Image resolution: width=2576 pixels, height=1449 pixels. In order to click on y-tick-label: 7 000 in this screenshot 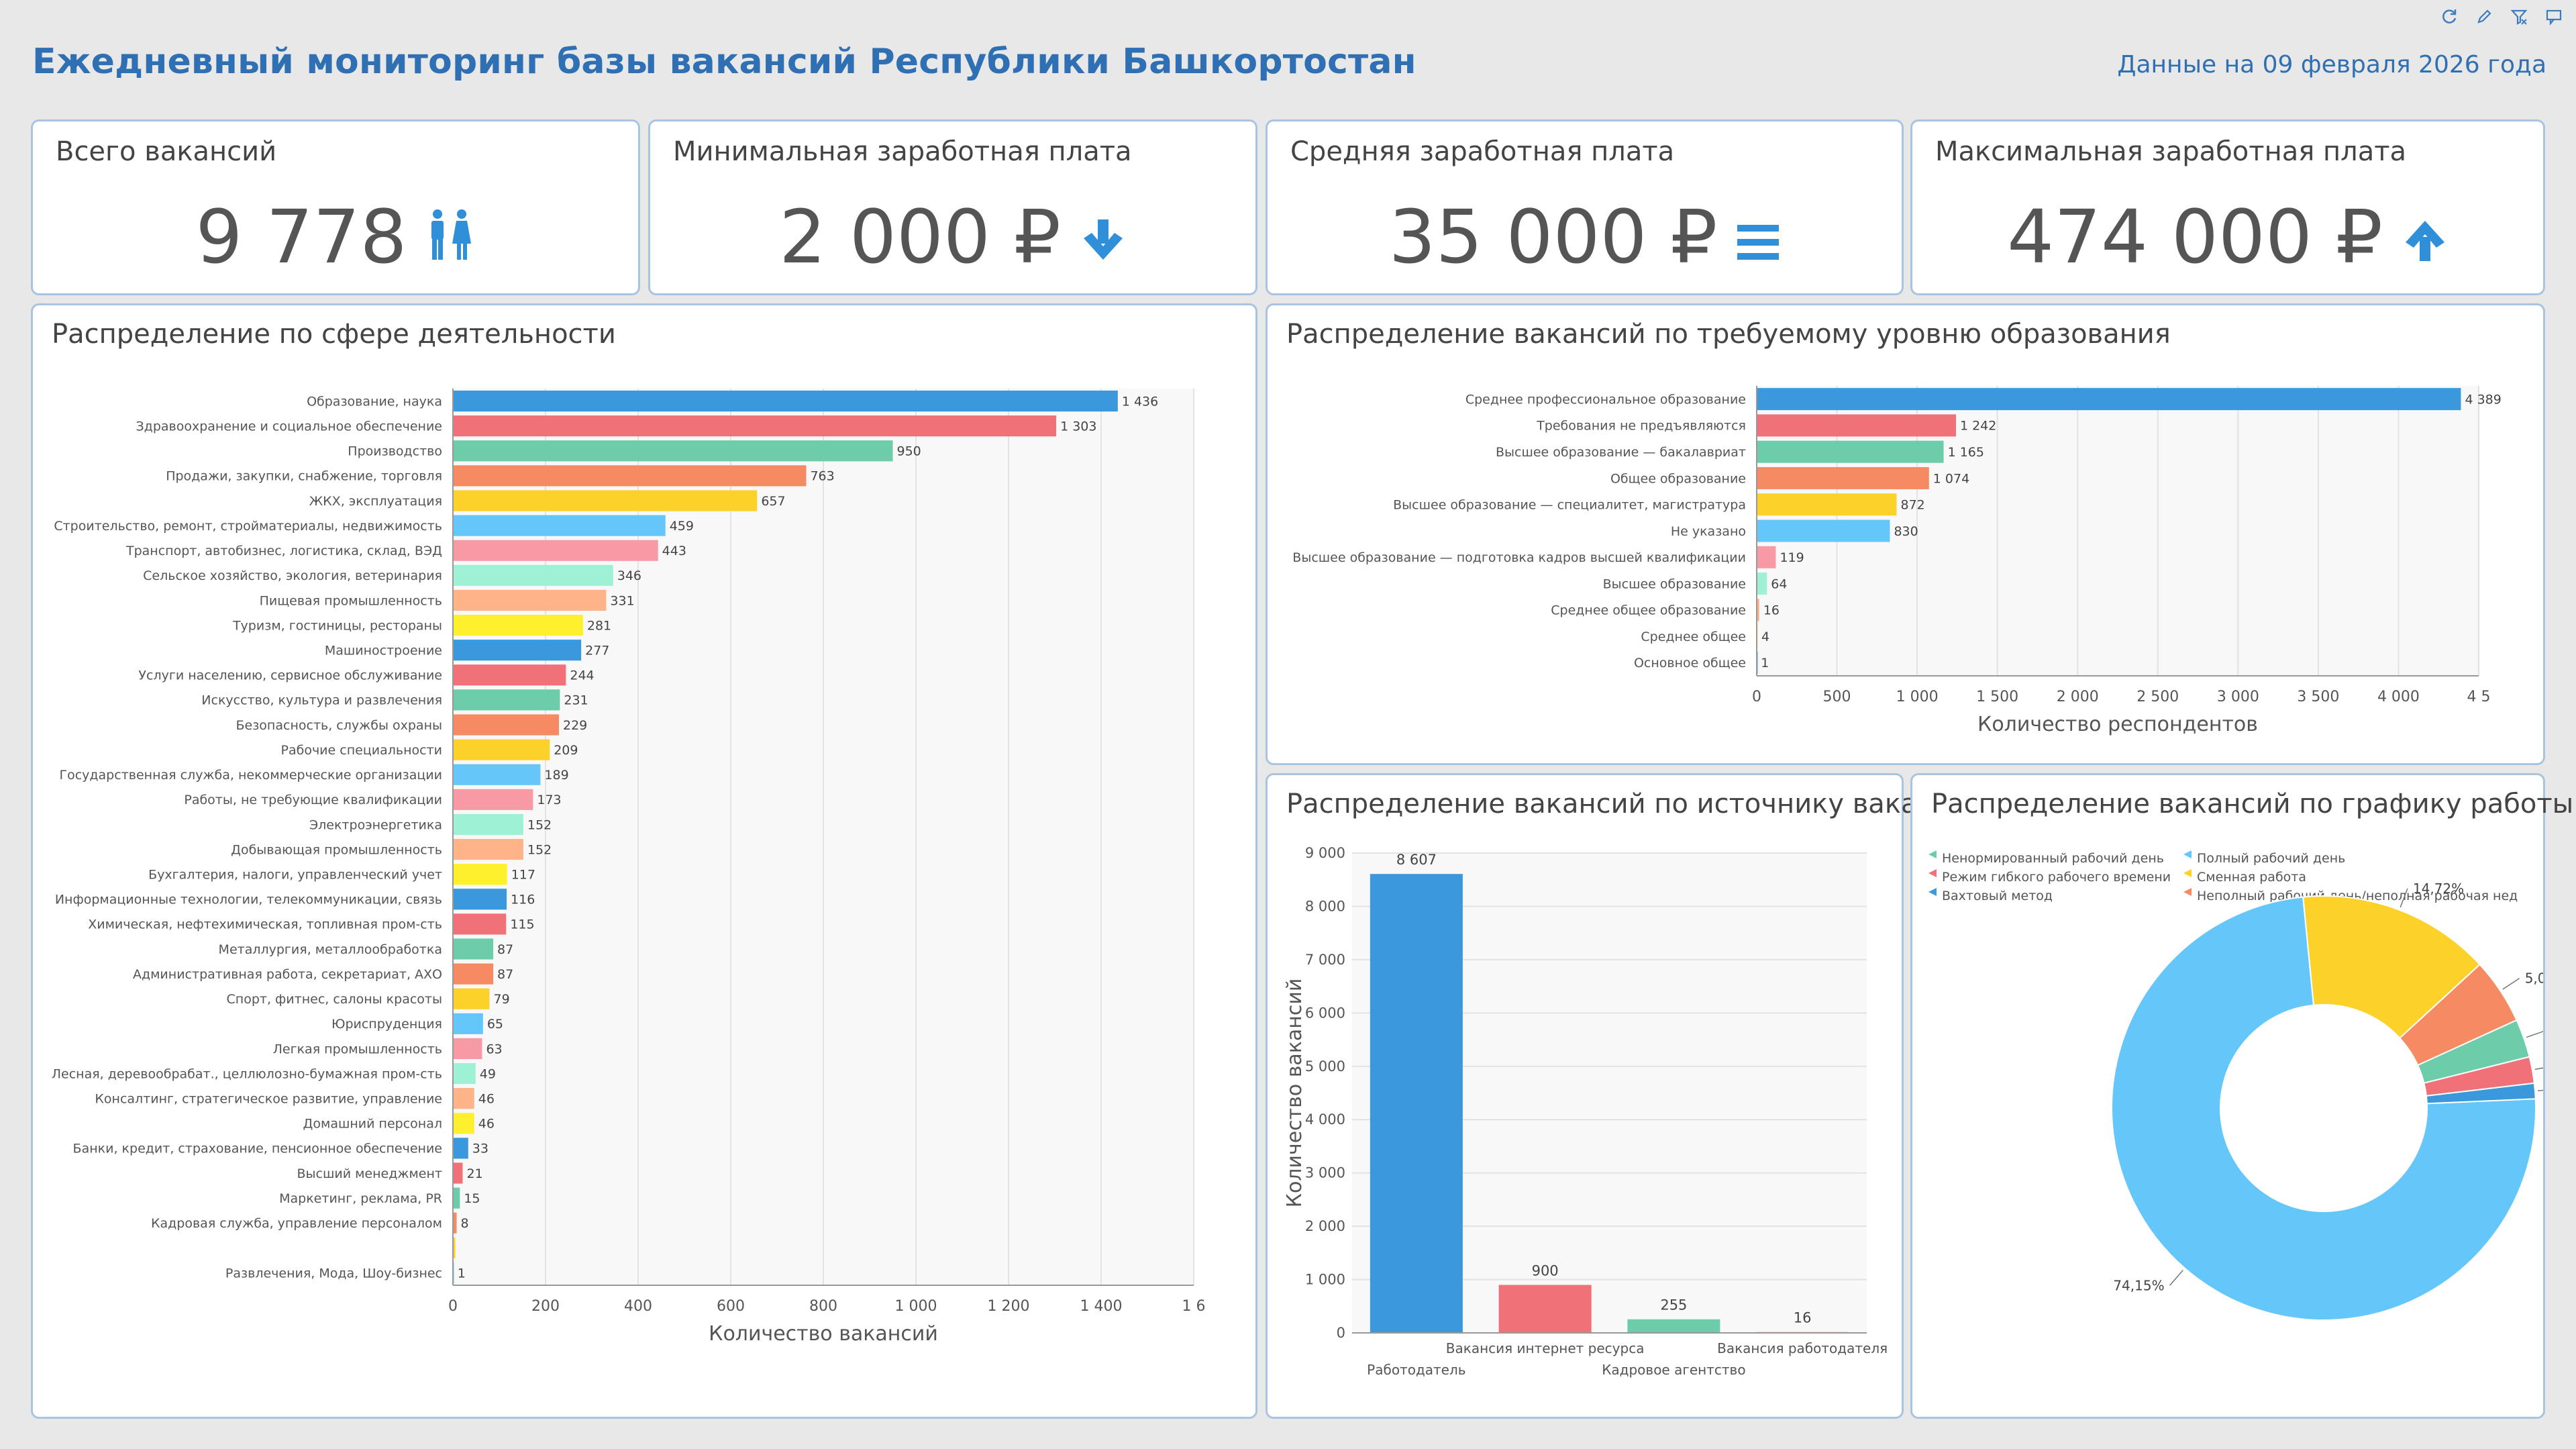, I will do `click(1325, 960)`.